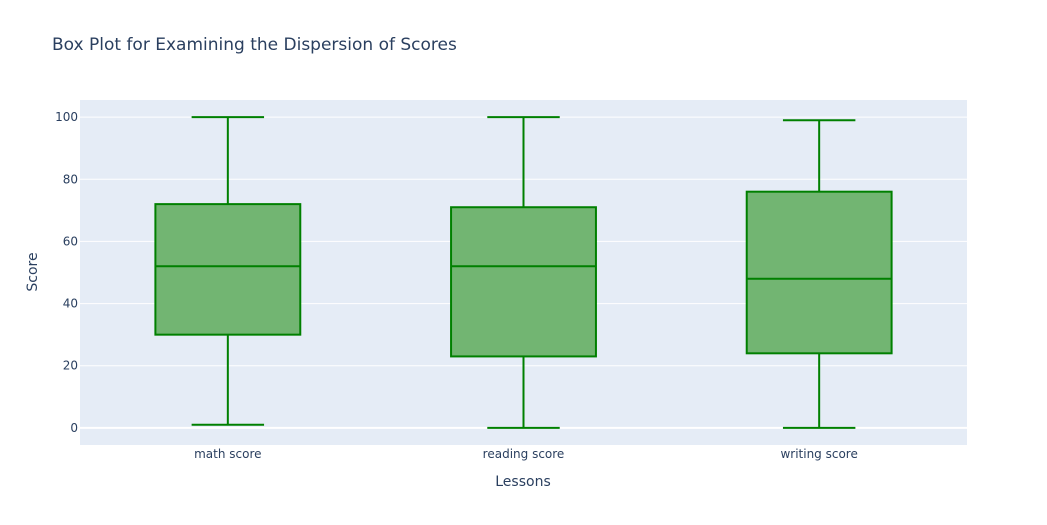 The height and width of the screenshot is (525, 1047). I want to click on box-math-score, so click(228, 271).